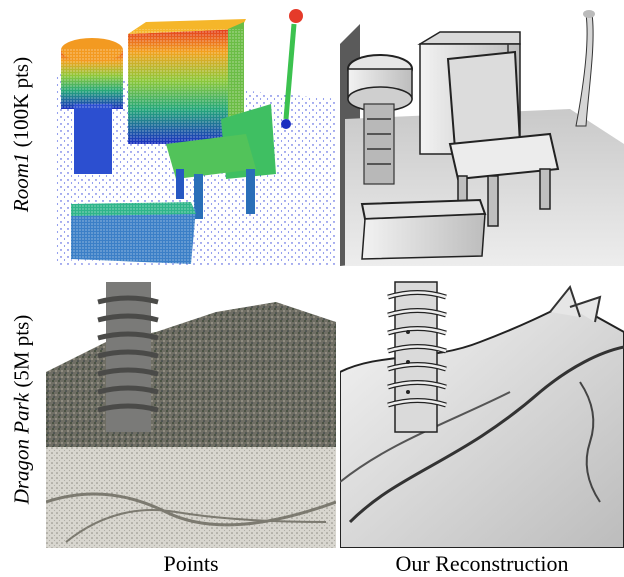 The image size is (624, 577). Describe the element at coordinates (503, 138) in the screenshot. I see `chair-mesh` at that location.